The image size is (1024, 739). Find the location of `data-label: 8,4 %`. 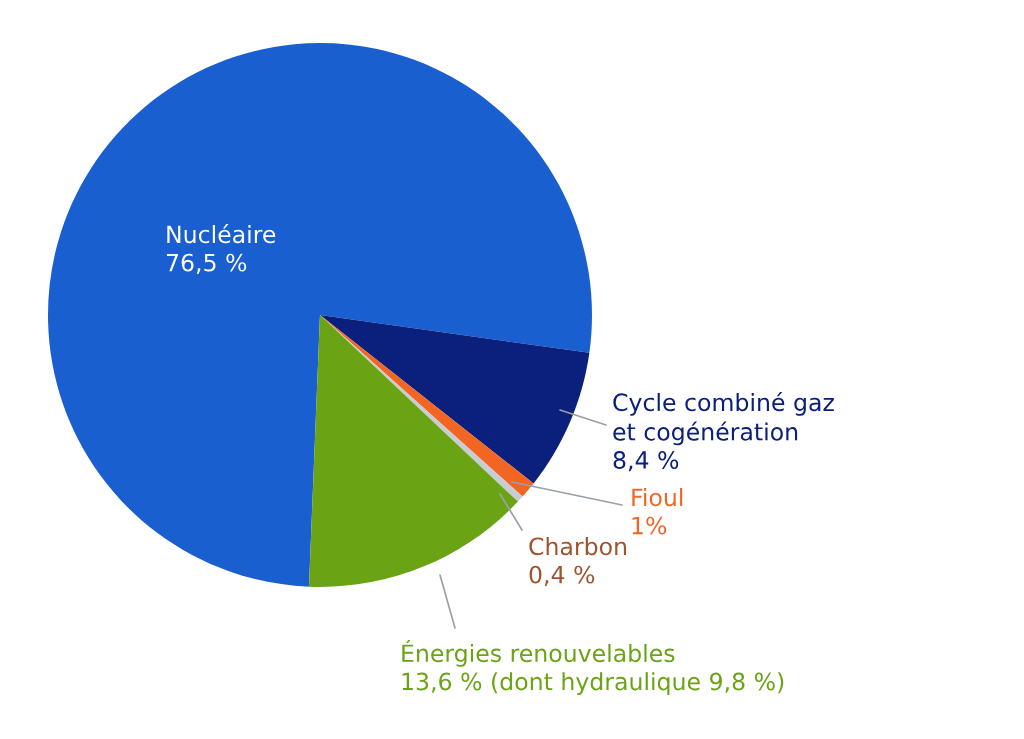

data-label: 8,4 % is located at coordinates (646, 461).